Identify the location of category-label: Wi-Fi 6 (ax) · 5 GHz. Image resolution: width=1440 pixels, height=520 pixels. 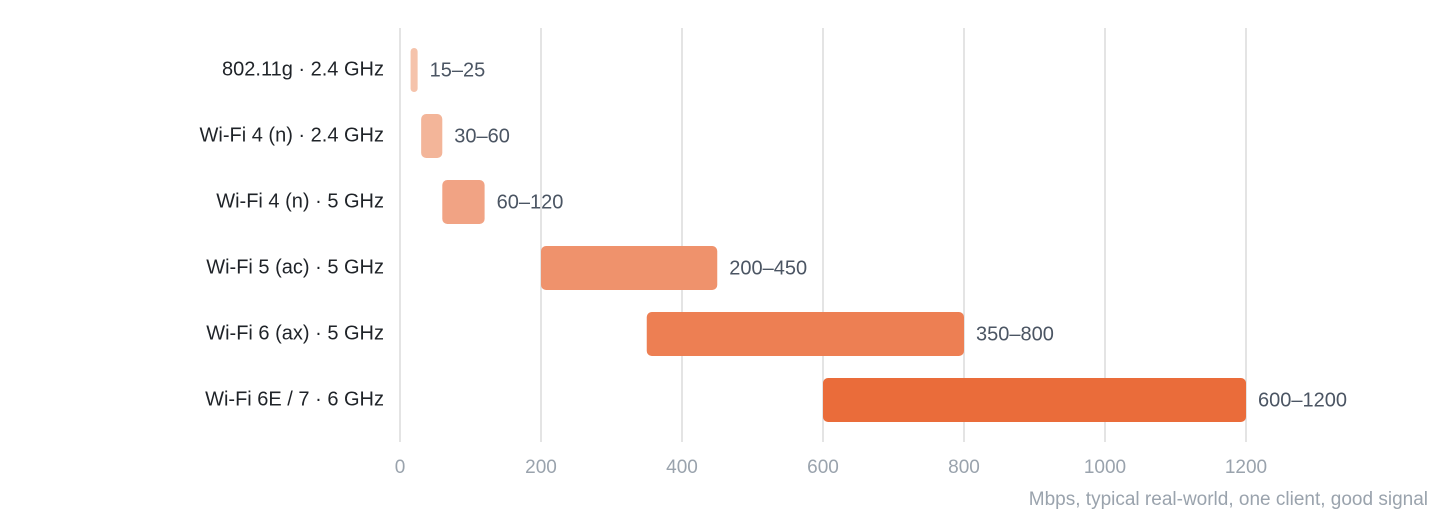
(295, 333).